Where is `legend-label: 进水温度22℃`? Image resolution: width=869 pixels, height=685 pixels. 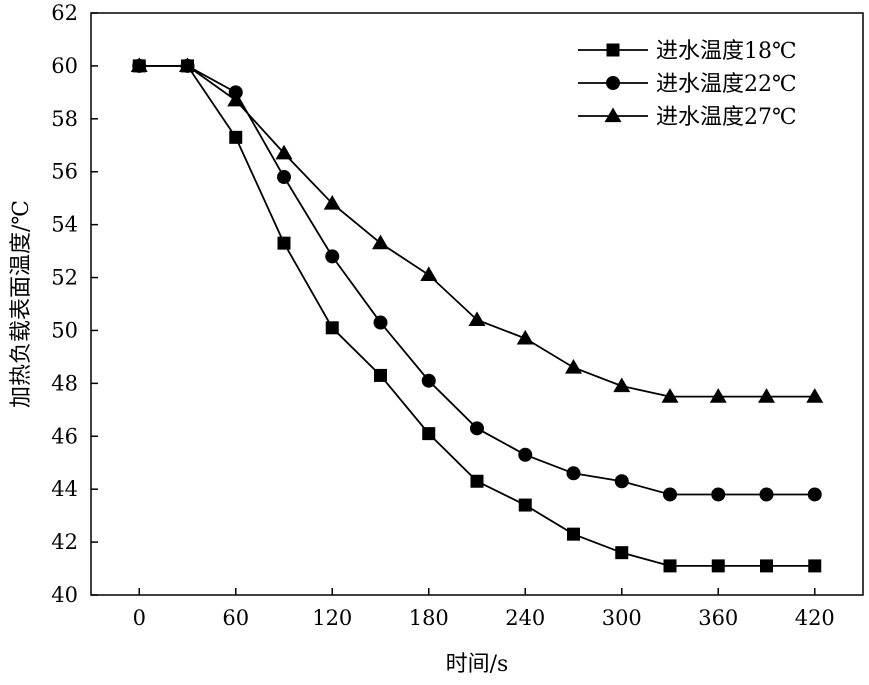 legend-label: 进水温度22℃ is located at coordinates (726, 84).